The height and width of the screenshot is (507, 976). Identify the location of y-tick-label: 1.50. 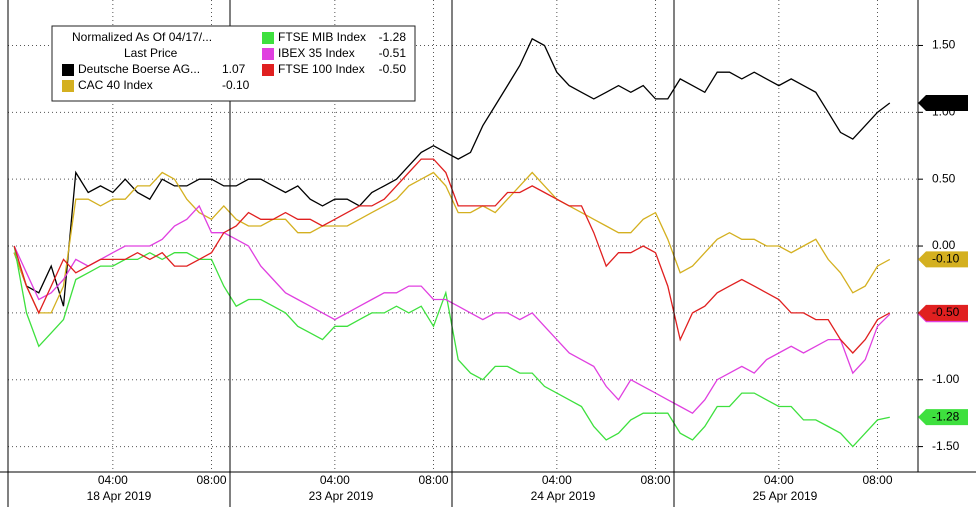
(944, 45).